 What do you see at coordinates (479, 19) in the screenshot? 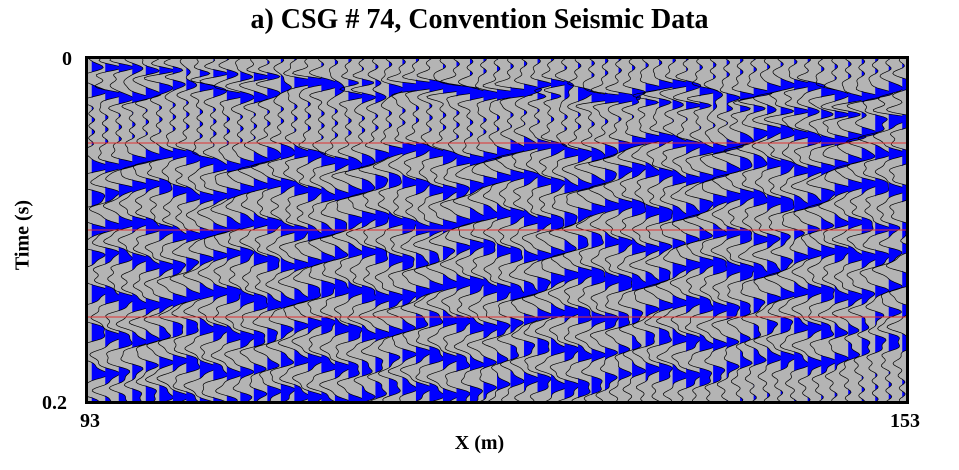
I see `chart-title: a) CSG # 74, Convention Seismic Data` at bounding box center [479, 19].